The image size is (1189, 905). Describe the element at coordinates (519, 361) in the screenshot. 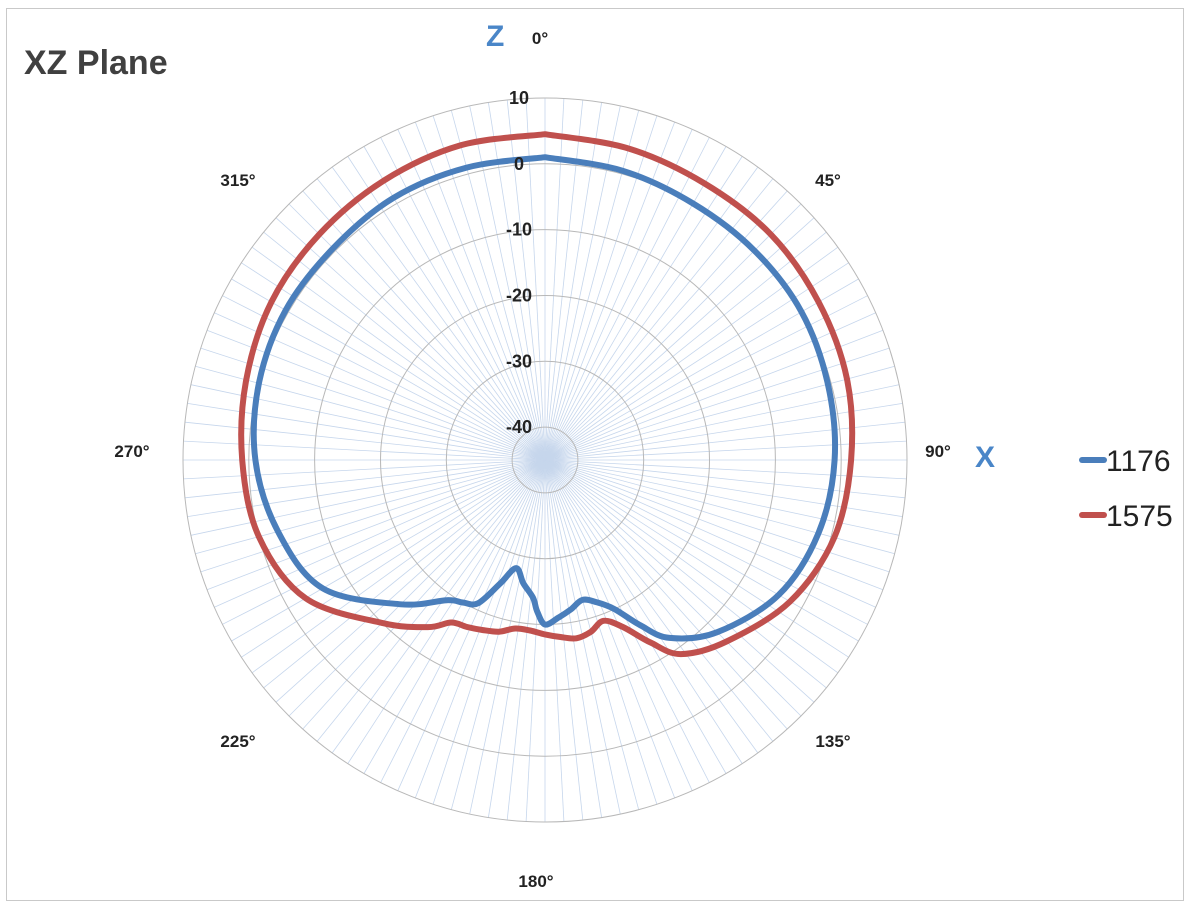

I see `r-tick-label: -30` at that location.